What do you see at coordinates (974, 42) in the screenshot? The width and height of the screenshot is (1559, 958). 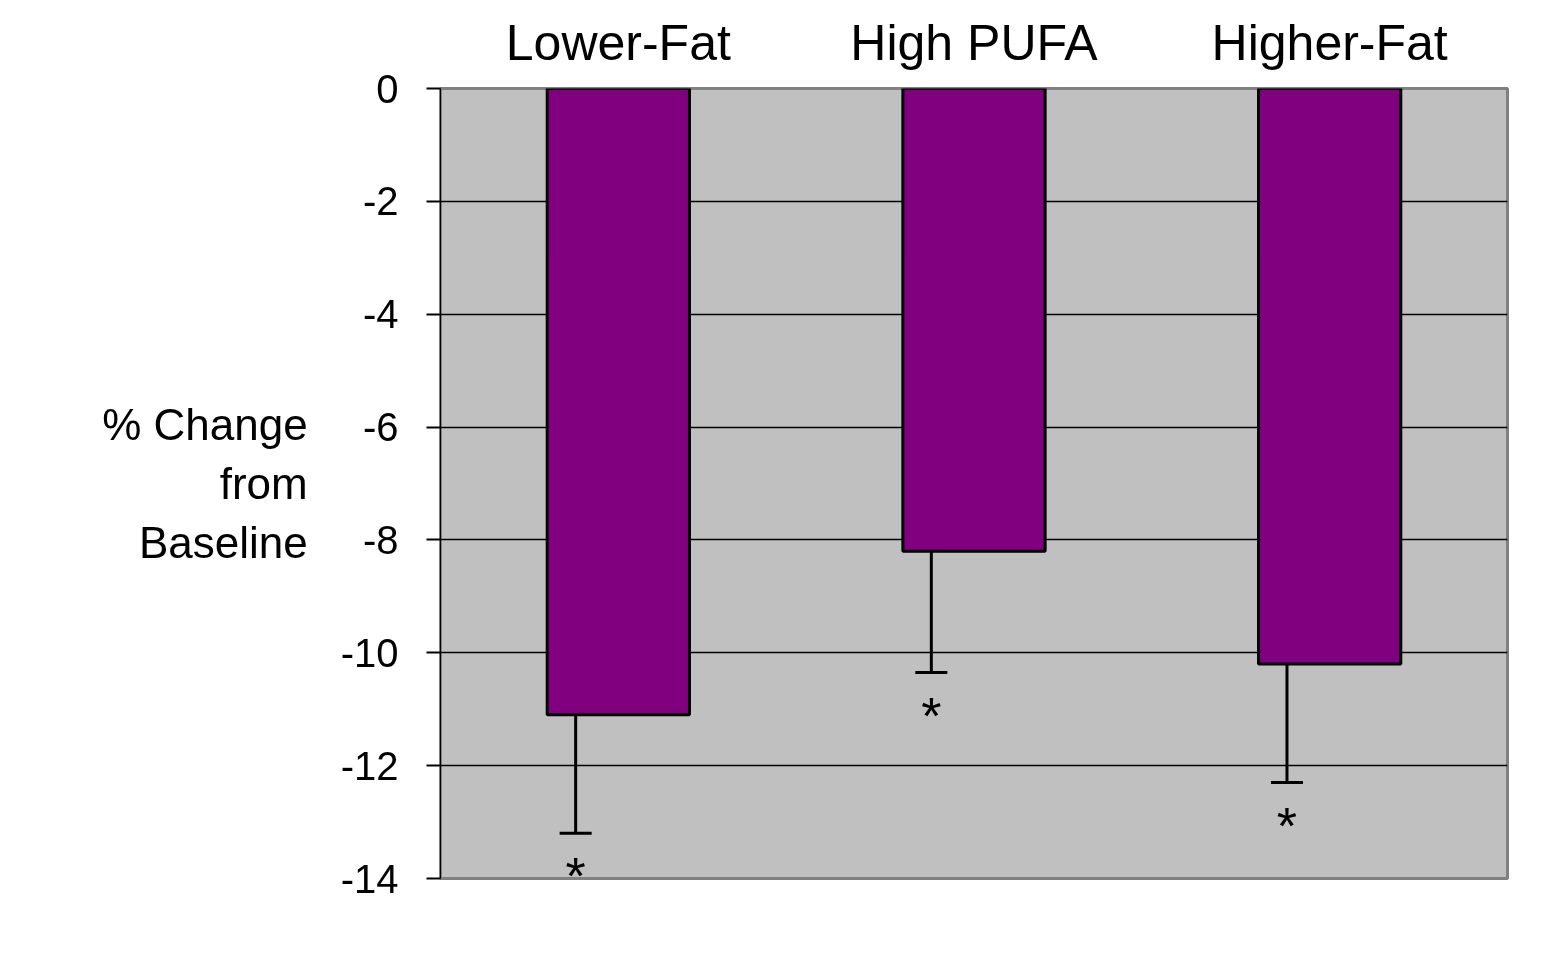 I see `x-tick-label: High PUFA` at bounding box center [974, 42].